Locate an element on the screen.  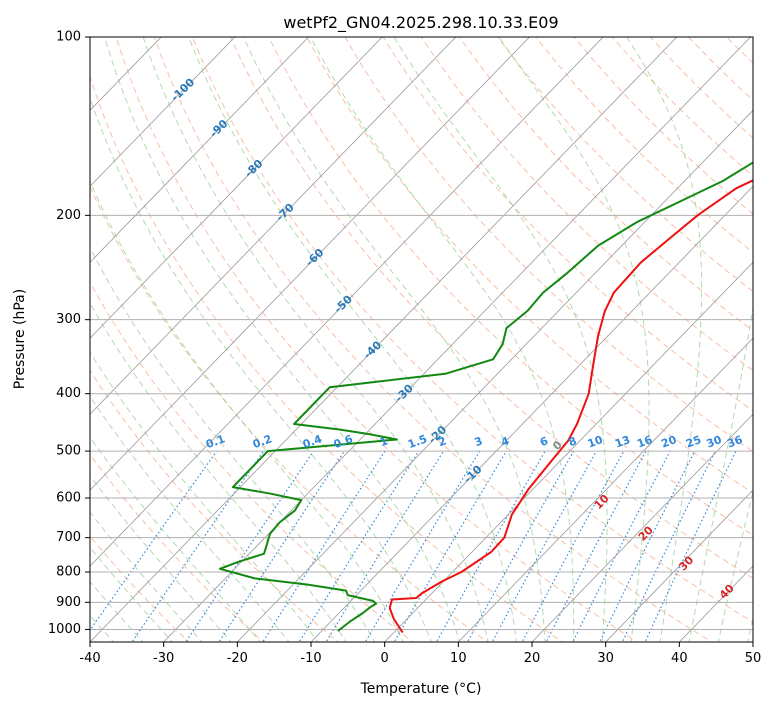
y-tick-label: 300 is located at coordinates (68, 319).